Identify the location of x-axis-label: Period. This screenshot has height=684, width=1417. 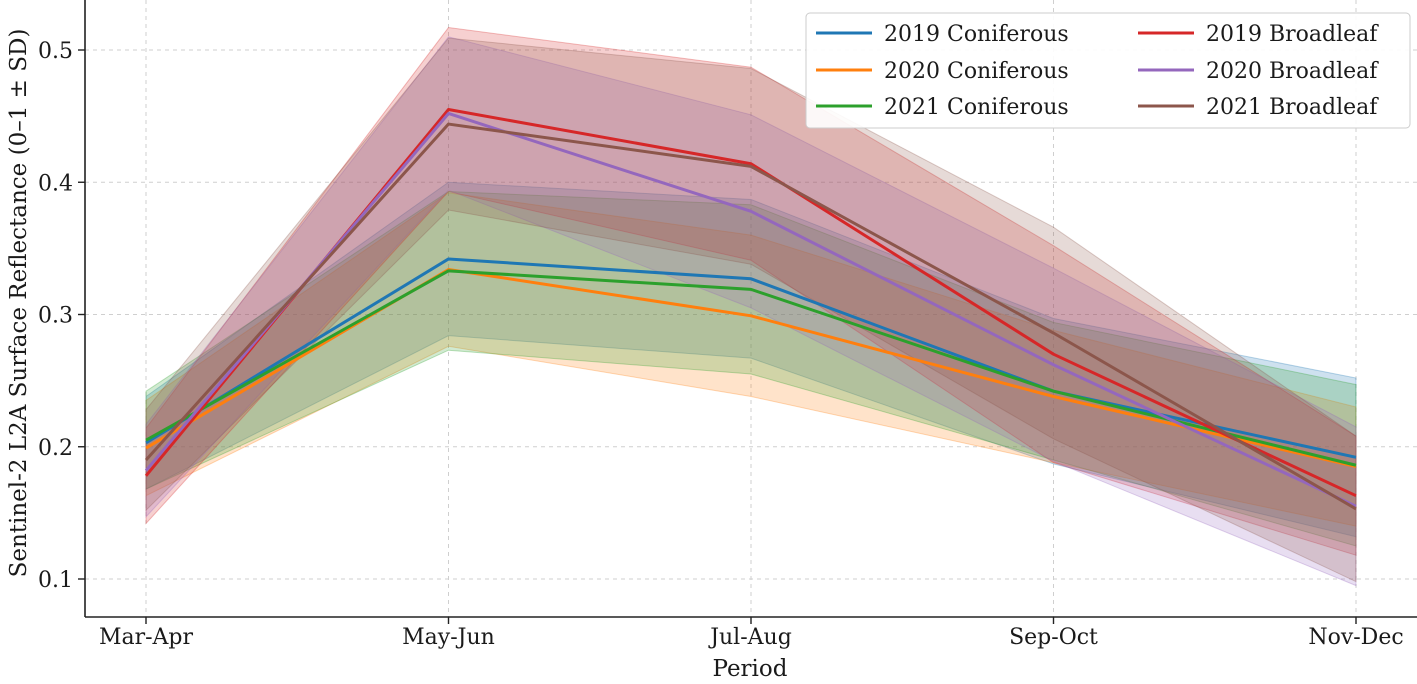
(750, 669).